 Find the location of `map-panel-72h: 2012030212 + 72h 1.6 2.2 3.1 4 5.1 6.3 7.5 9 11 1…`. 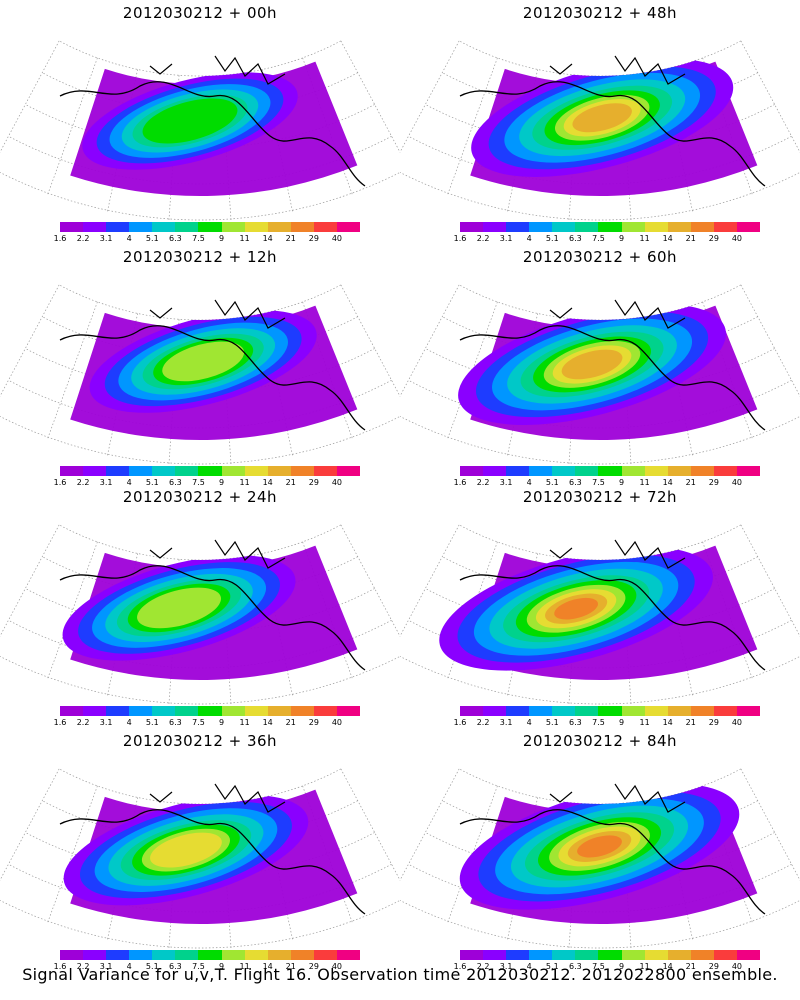

map-panel-72h: 2012030212 + 72h 1.6 2.2 3.1 4 5.1 6.3 7.5 9 11 1… is located at coordinates (600, 605).